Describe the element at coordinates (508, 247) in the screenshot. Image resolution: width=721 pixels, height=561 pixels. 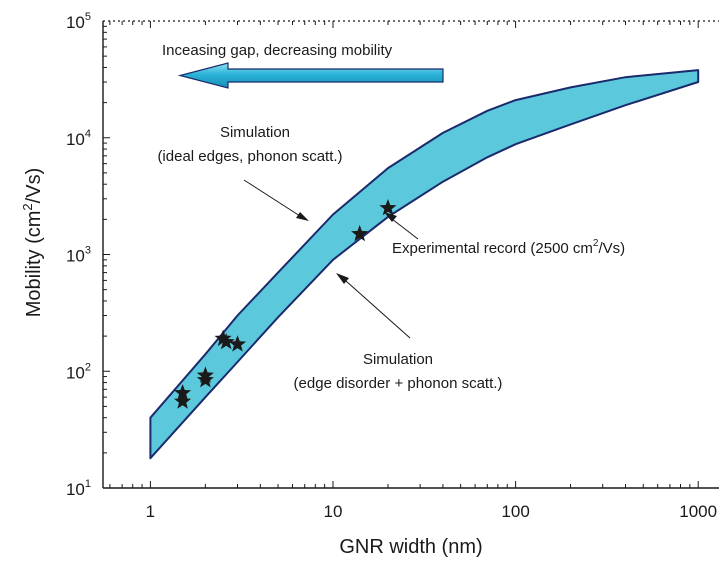
I see `experimental-record-label: Experimental record (2500 cm2/Vs)` at that location.